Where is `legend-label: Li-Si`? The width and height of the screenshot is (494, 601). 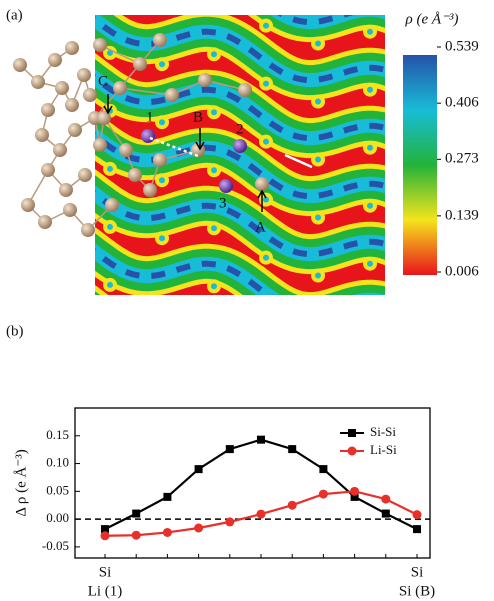 legend-label: Li-Si is located at coordinates (383, 449).